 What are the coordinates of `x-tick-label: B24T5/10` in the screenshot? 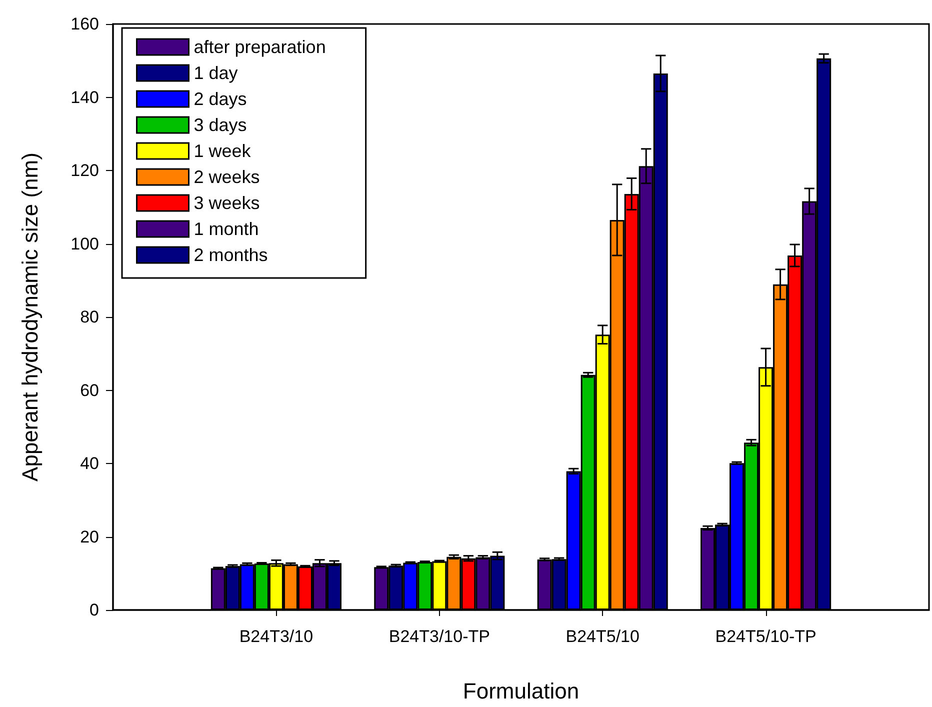 It's located at (603, 636).